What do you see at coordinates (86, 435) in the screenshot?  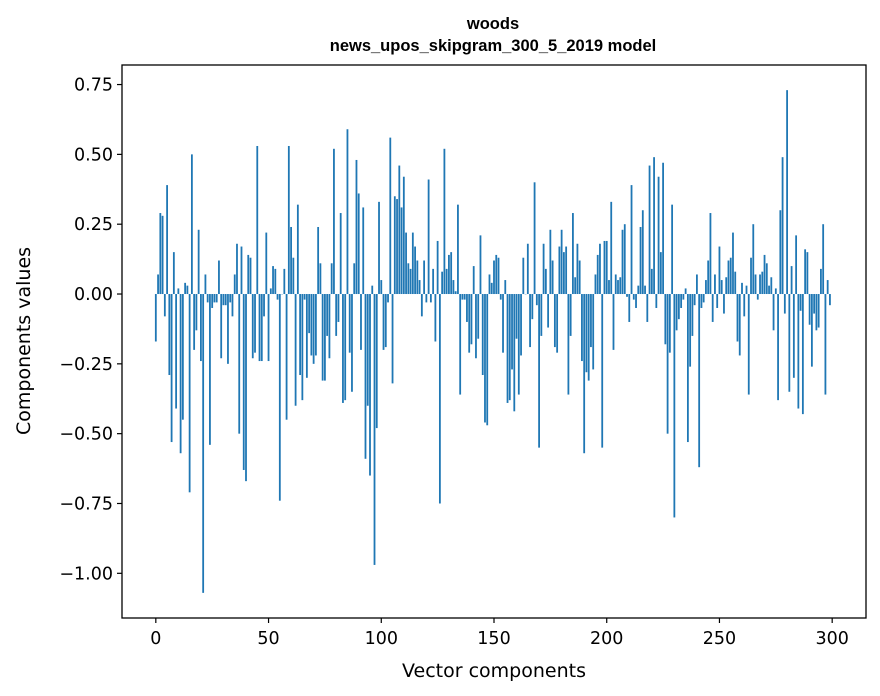 I see `y-tick-label: −0.50` at bounding box center [86, 435].